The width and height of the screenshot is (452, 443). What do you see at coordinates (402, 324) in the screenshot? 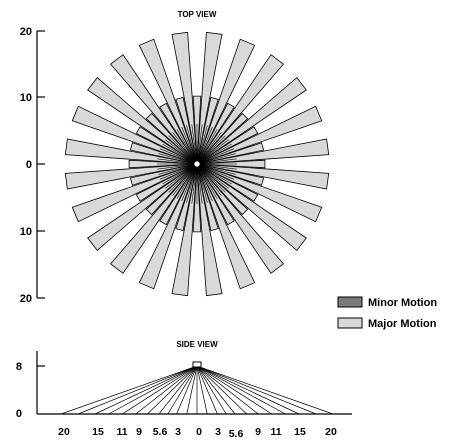
I see `major-motion-label: Major Motion` at bounding box center [402, 324].